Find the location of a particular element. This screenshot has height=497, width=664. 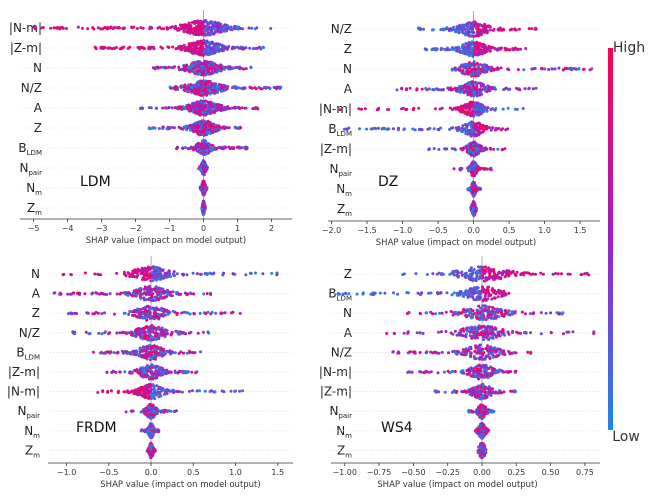

feature-label-sub: m is located at coordinates (348, 194).